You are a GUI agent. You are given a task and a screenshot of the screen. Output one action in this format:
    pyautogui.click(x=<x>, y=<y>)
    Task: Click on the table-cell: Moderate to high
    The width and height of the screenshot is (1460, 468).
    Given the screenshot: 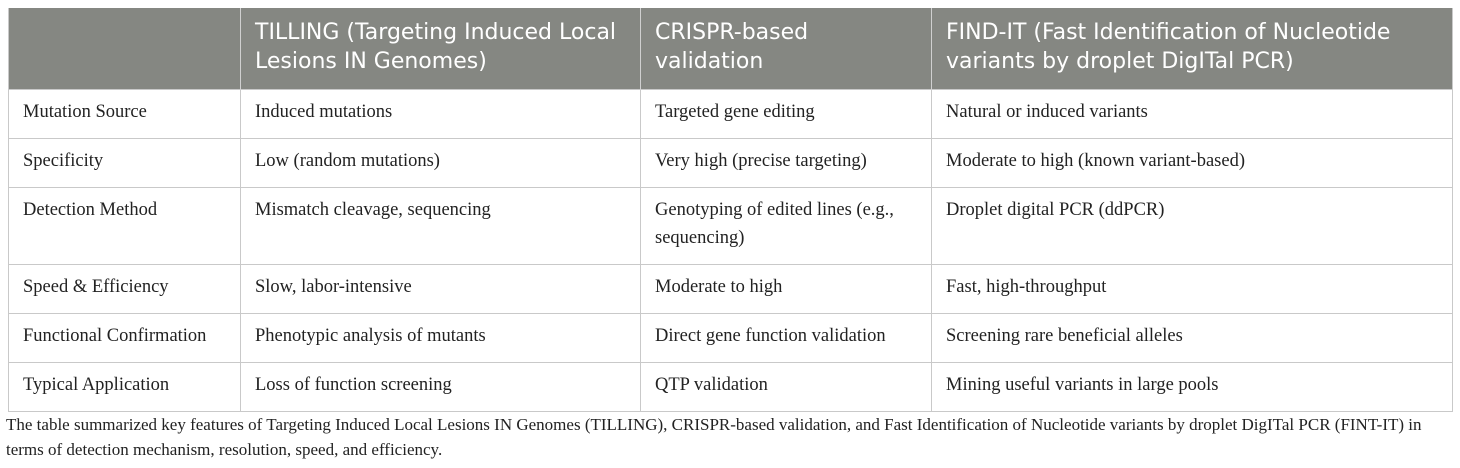 What is the action you would take?
    pyautogui.click(x=786, y=289)
    